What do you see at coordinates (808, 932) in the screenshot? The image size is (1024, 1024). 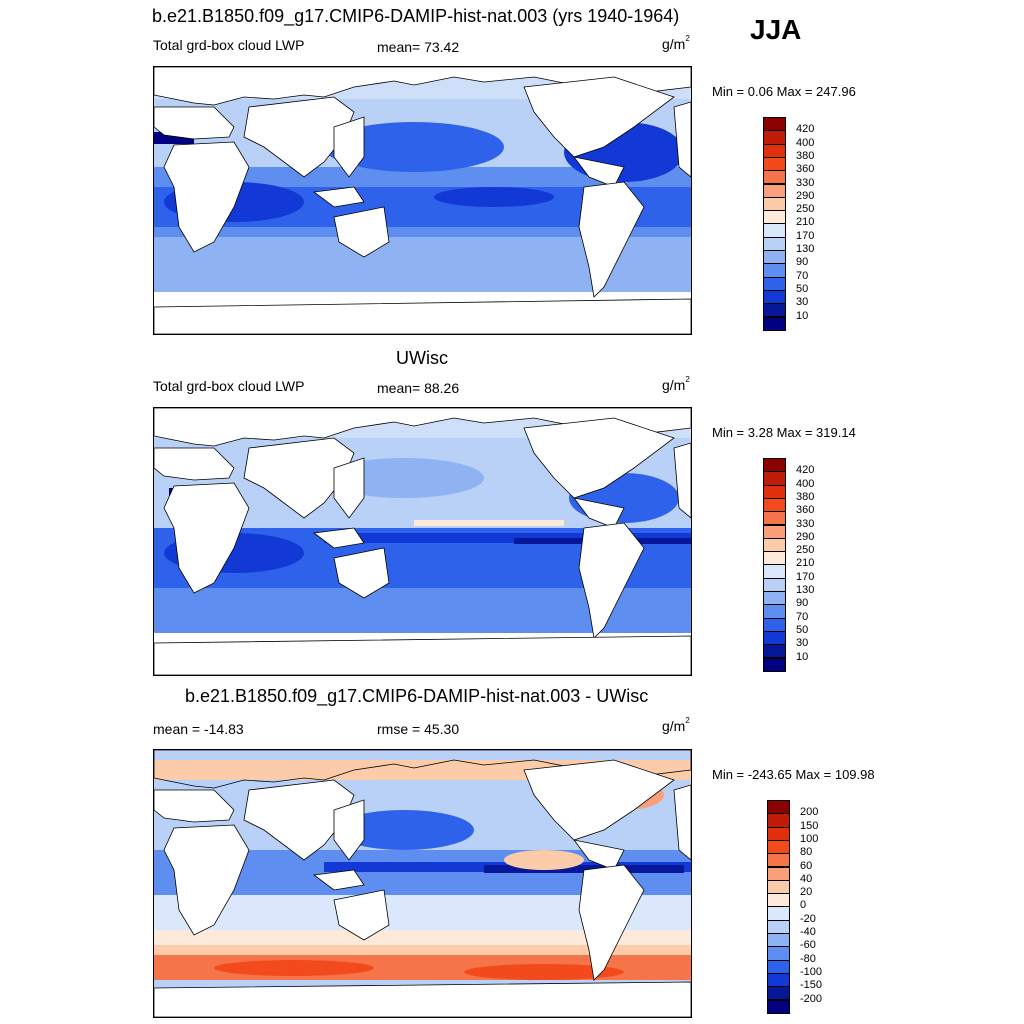 I see `colorbar-level-label: -40` at bounding box center [808, 932].